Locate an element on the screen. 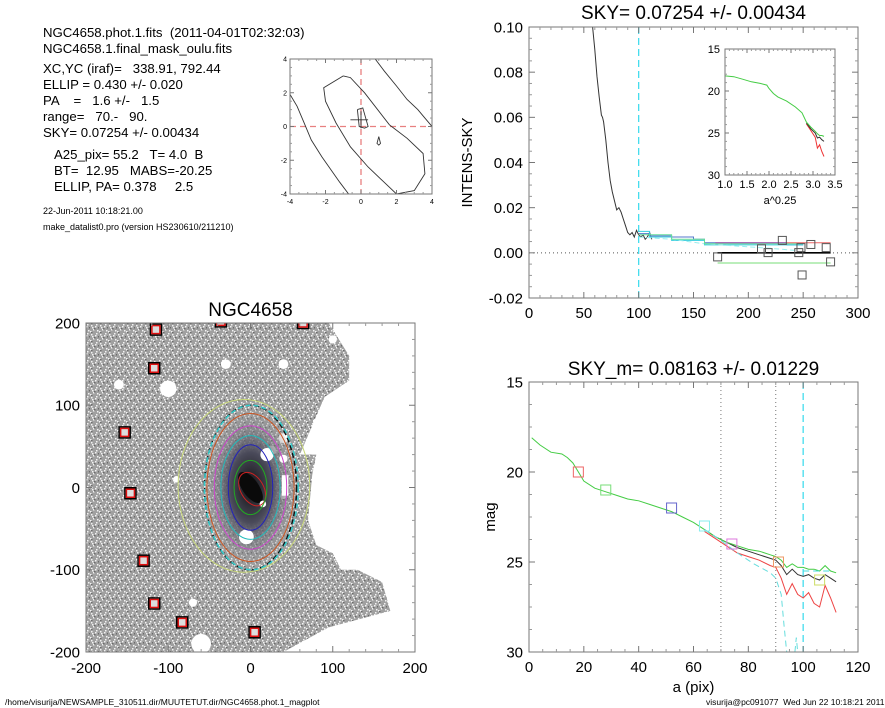  contour-dot is located at coordinates (378, 141).